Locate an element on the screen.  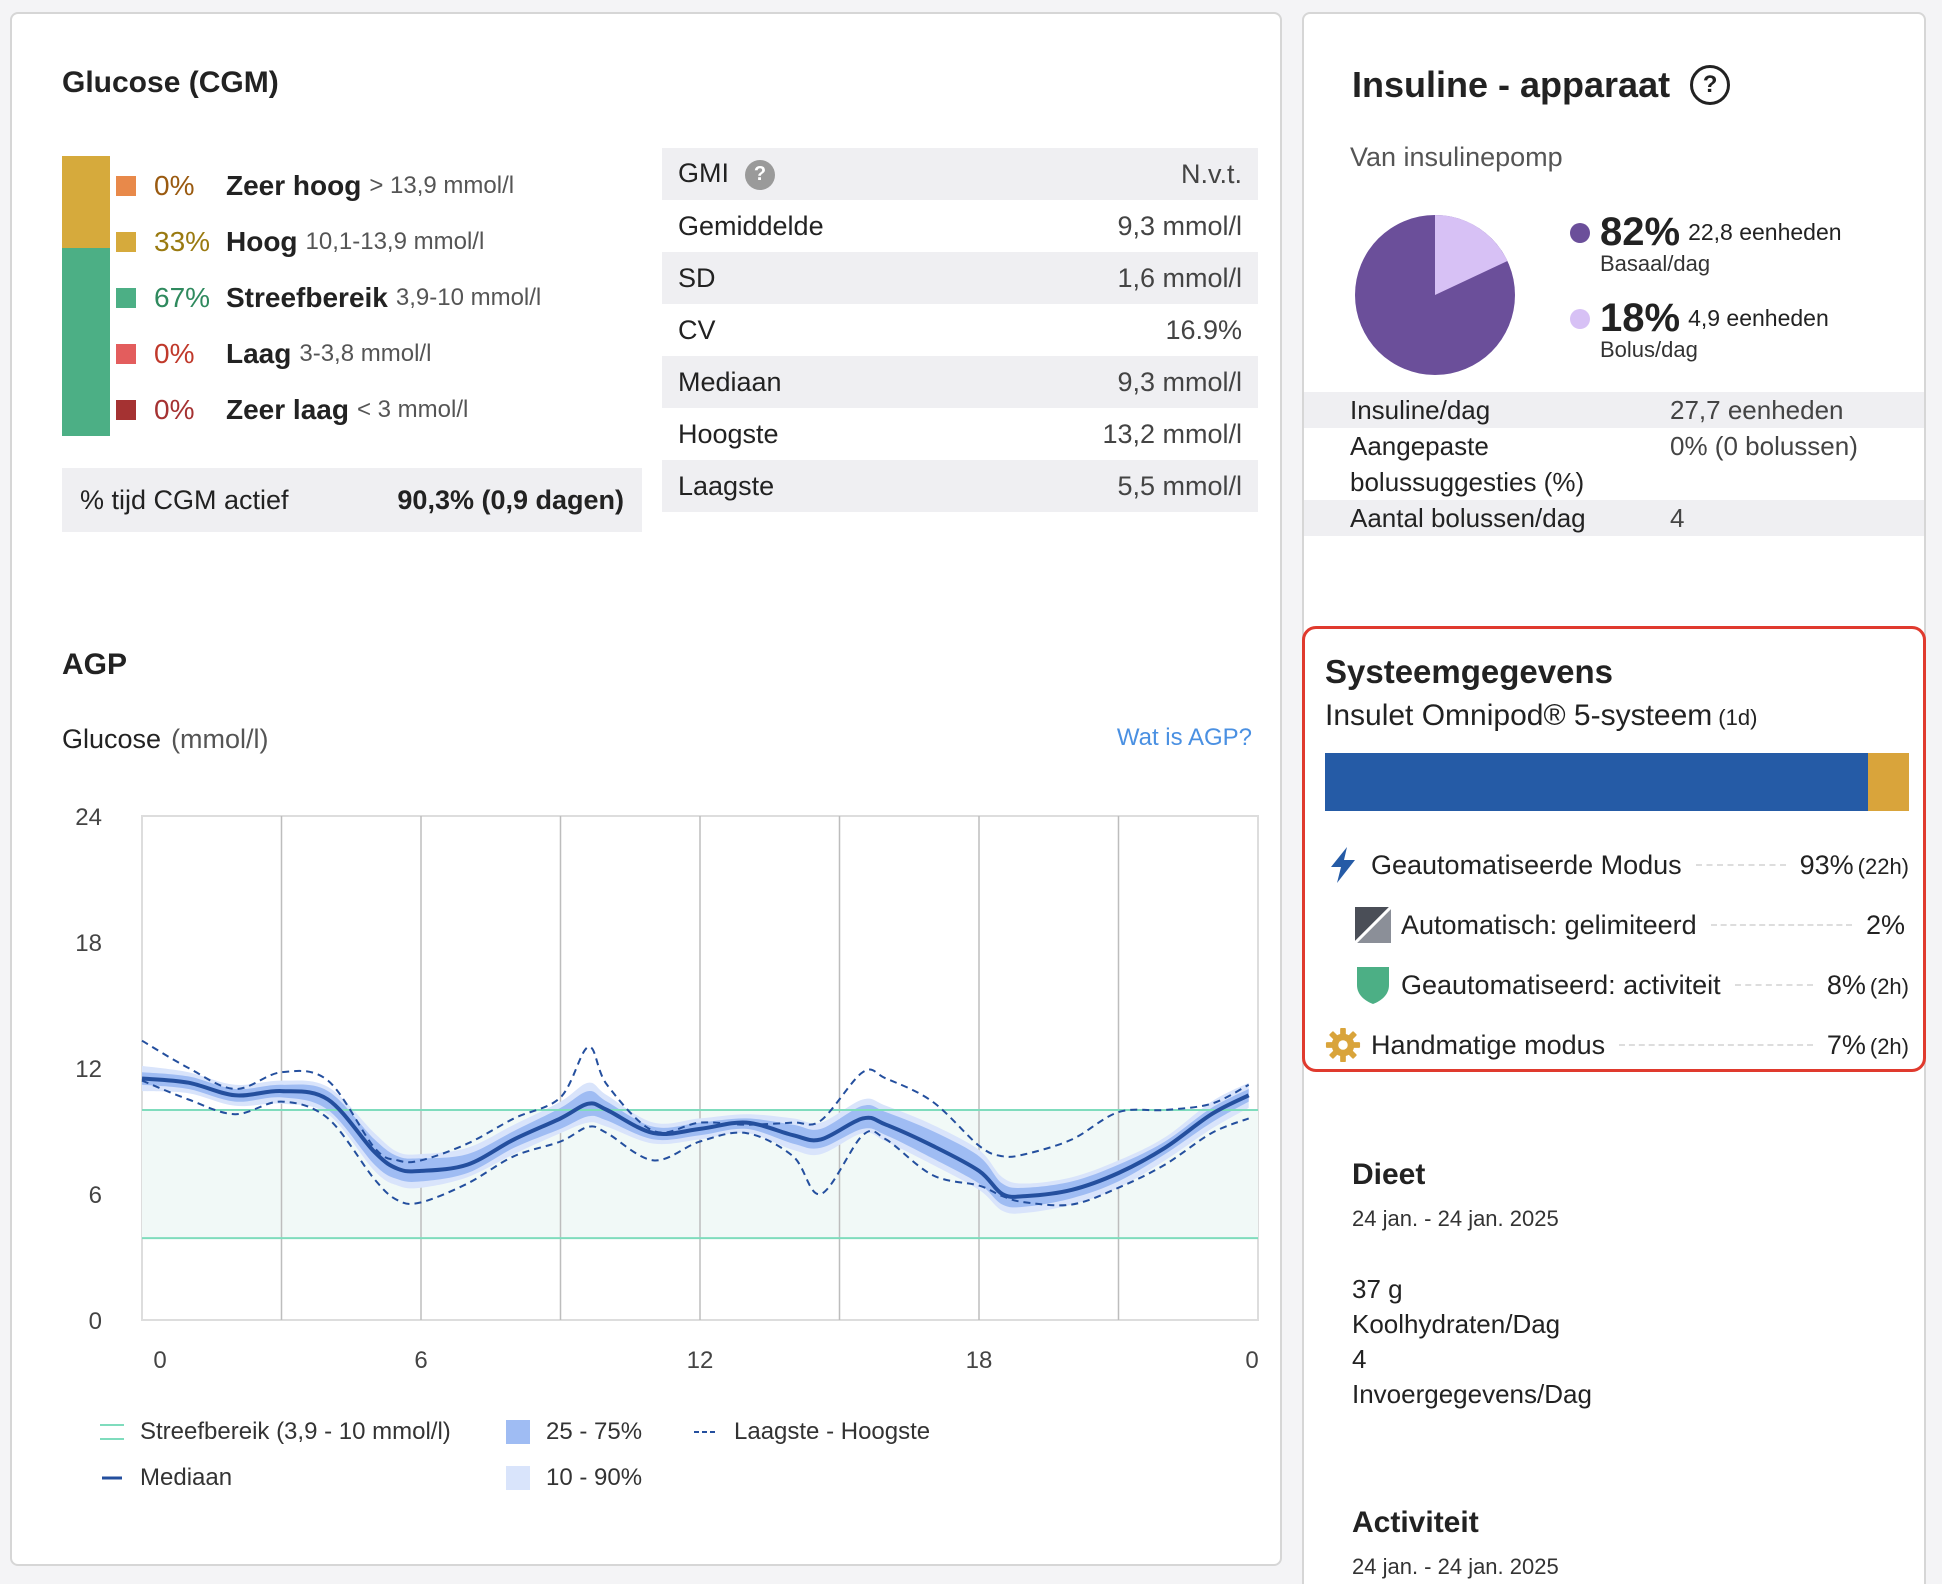
target-range-legend-icon is located at coordinates (112, 1432).